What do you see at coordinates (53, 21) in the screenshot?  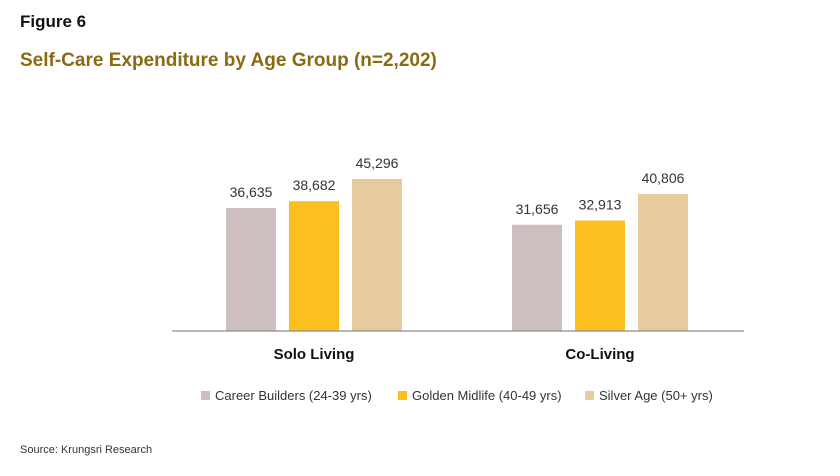 I see `figure-label: Figure 6` at bounding box center [53, 21].